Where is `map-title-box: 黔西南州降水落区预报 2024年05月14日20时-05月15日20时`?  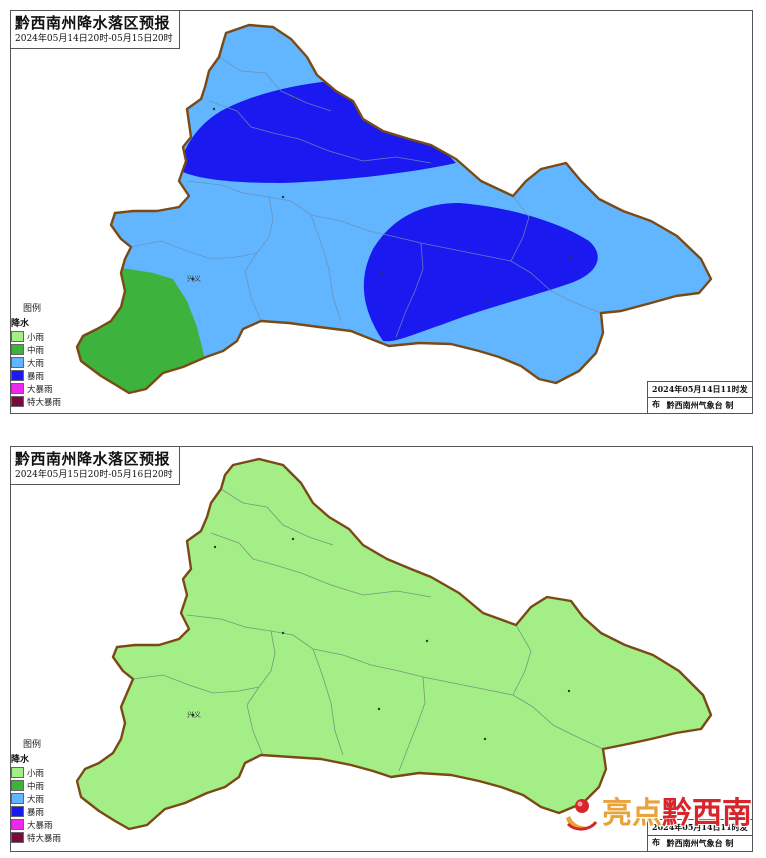 map-title-box: 黔西南州降水落区预报 2024年05月14日20时-05月15日20时 is located at coordinates (95, 30).